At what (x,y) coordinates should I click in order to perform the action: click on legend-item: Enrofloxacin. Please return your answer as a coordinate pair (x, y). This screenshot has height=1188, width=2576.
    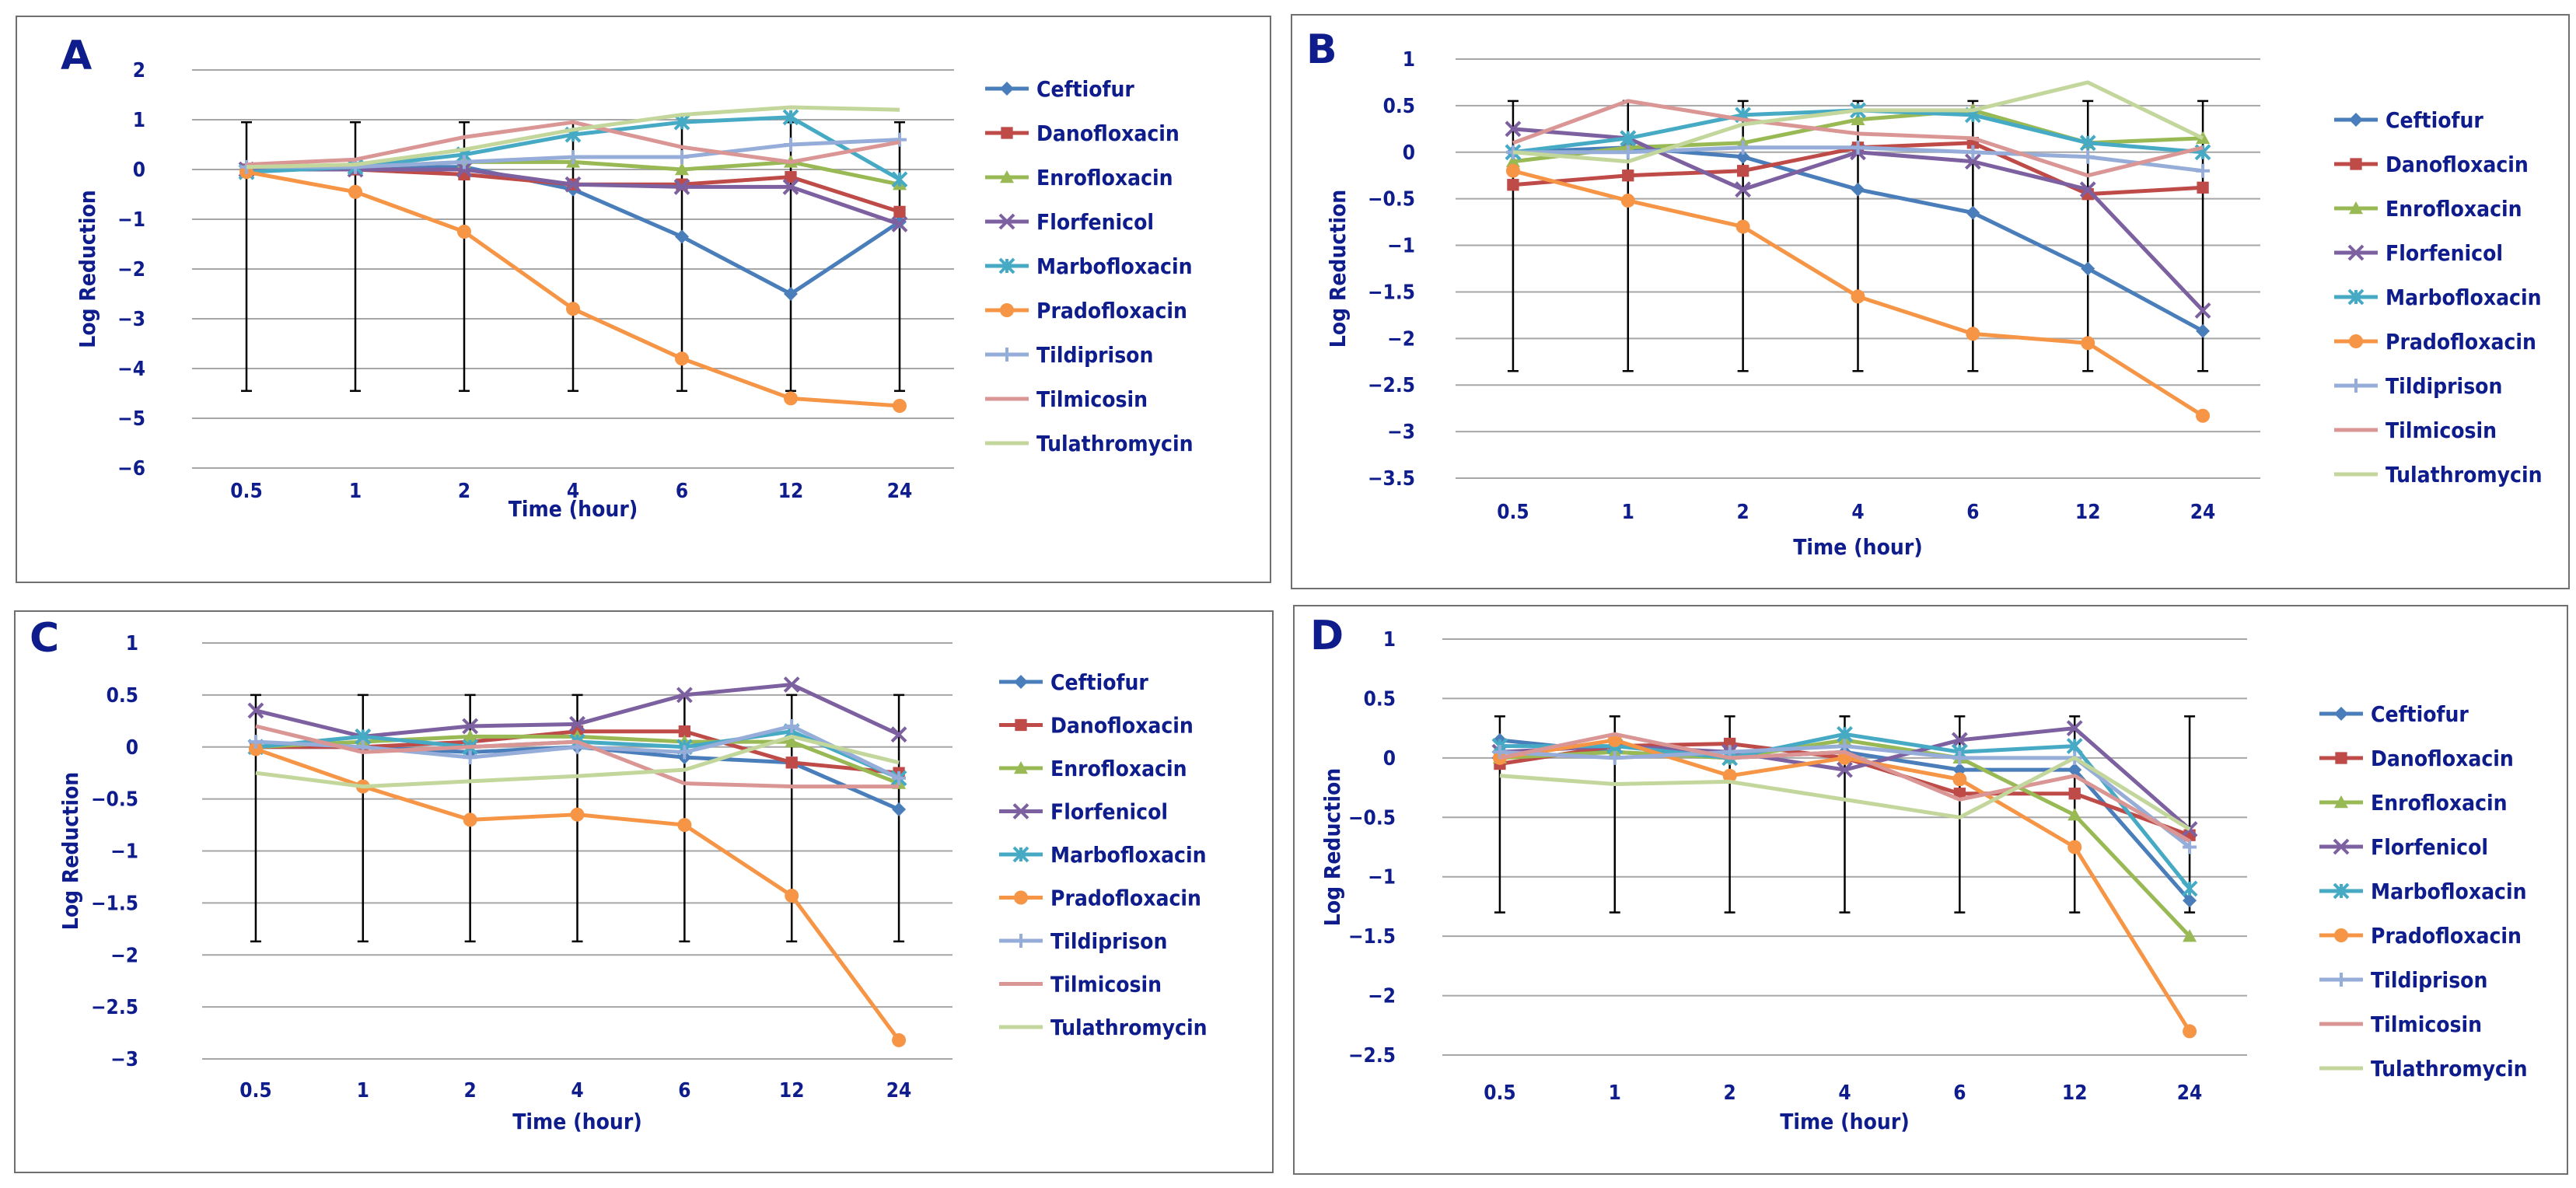
    Looking at the image, I should click on (2428, 209).